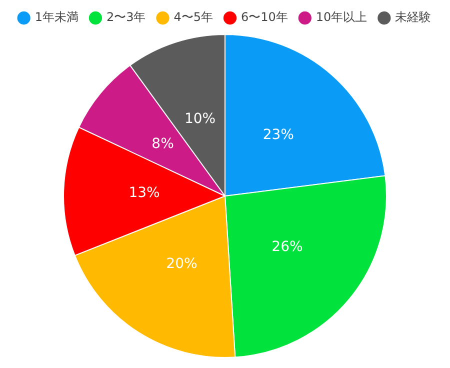 This screenshot has height=368, width=450. I want to click on data-label: 8%, so click(163, 144).